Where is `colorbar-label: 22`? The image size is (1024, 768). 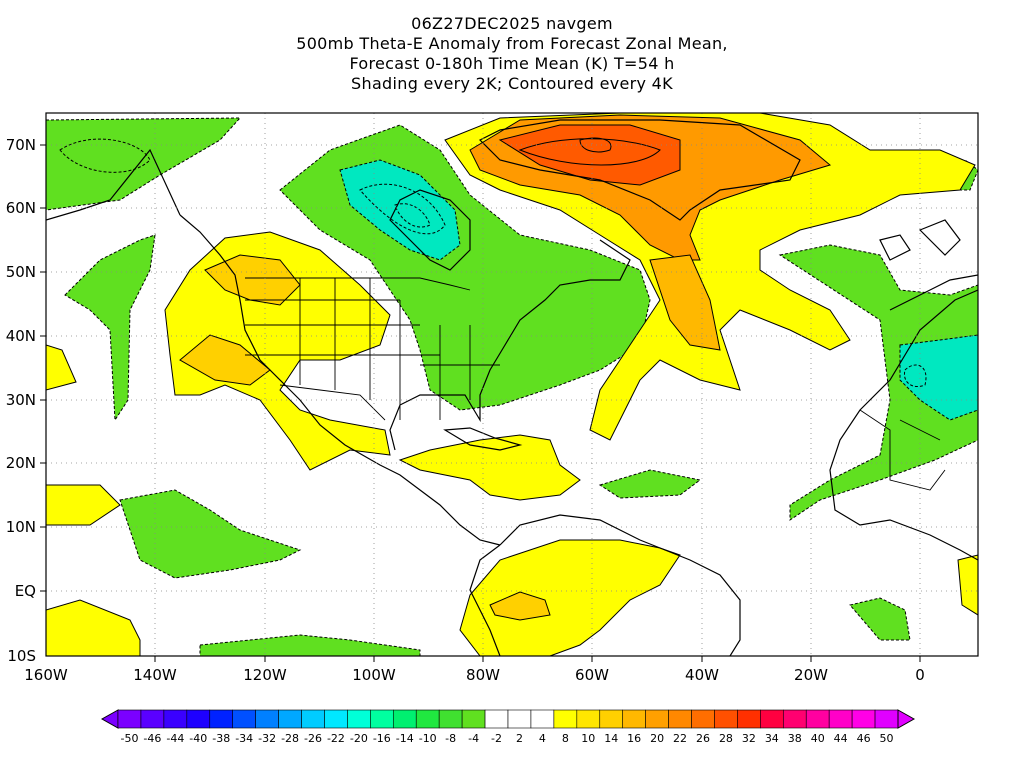 colorbar-label: 22 is located at coordinates (680, 738).